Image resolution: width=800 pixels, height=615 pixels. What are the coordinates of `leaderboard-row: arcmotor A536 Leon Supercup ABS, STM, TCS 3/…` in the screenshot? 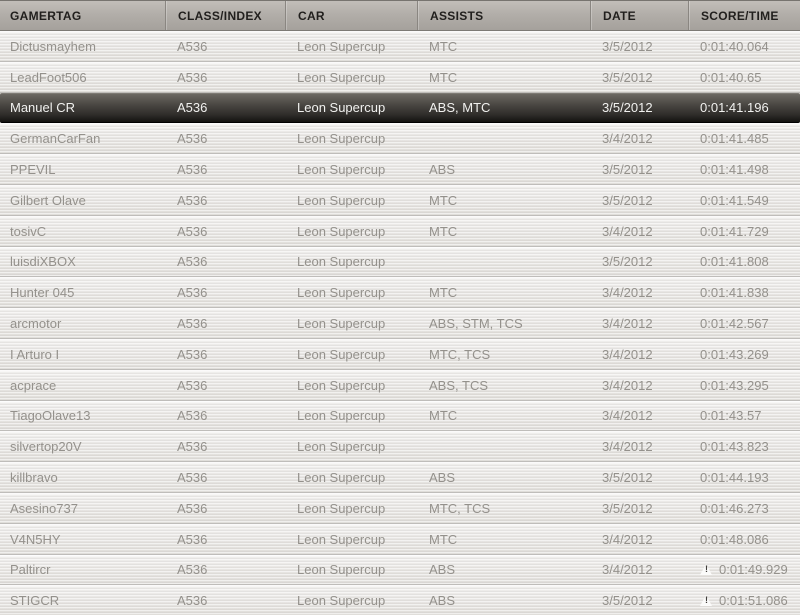 It's located at (400, 323).